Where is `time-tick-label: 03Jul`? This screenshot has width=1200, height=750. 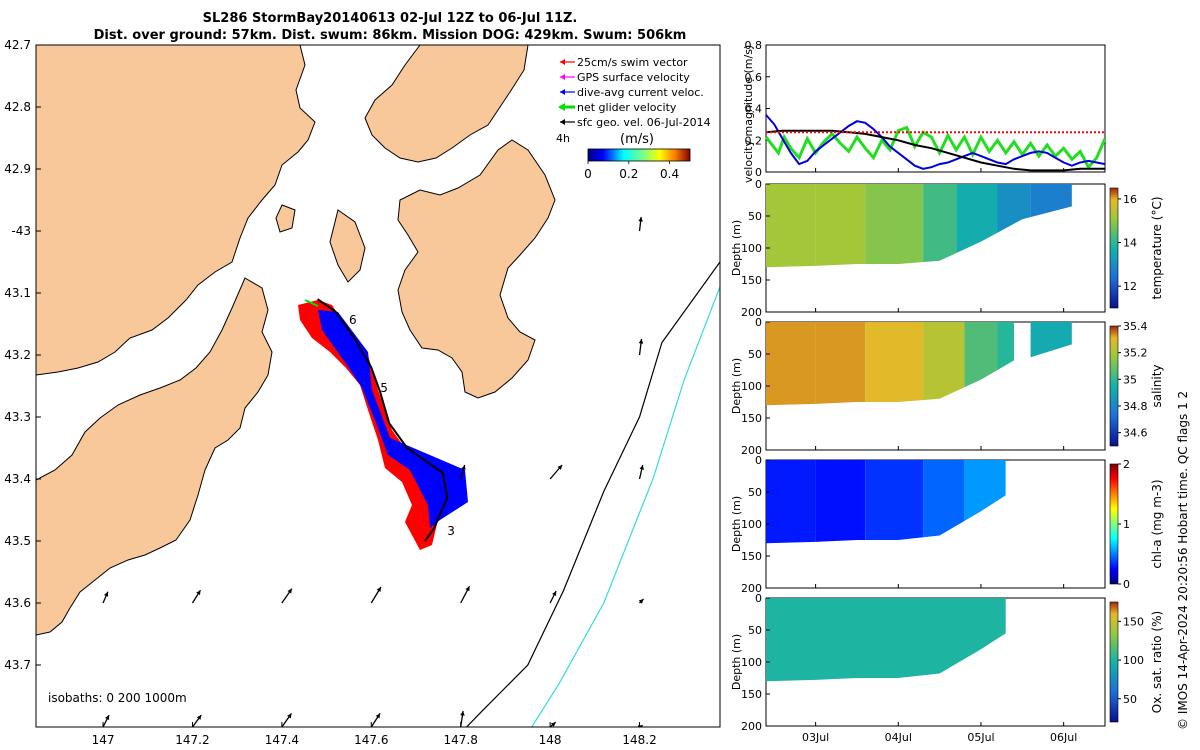
time-tick-label: 03Jul is located at coordinates (815, 737).